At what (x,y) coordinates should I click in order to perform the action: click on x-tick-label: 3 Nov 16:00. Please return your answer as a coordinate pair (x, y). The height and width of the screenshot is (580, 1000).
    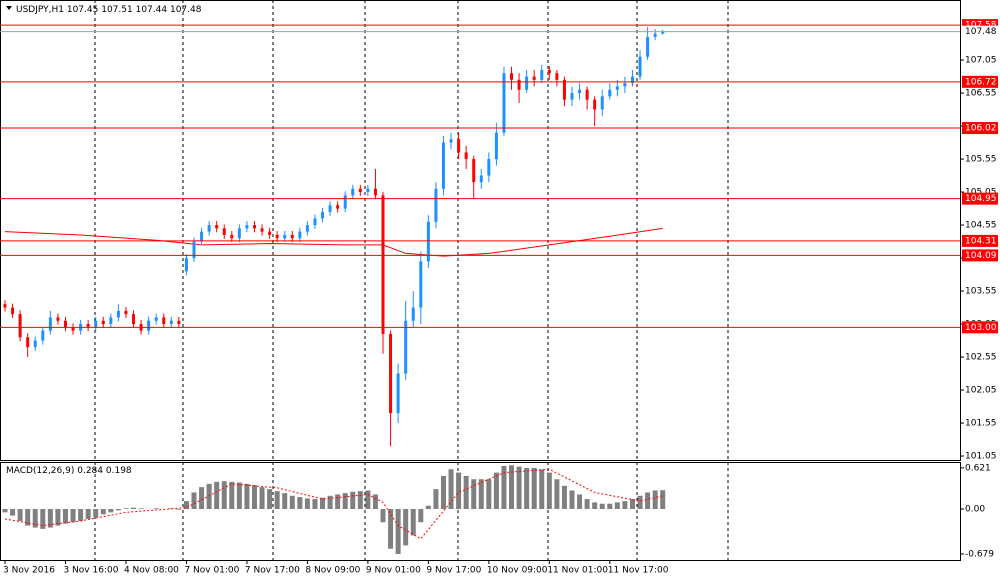
    Looking at the image, I should click on (90, 571).